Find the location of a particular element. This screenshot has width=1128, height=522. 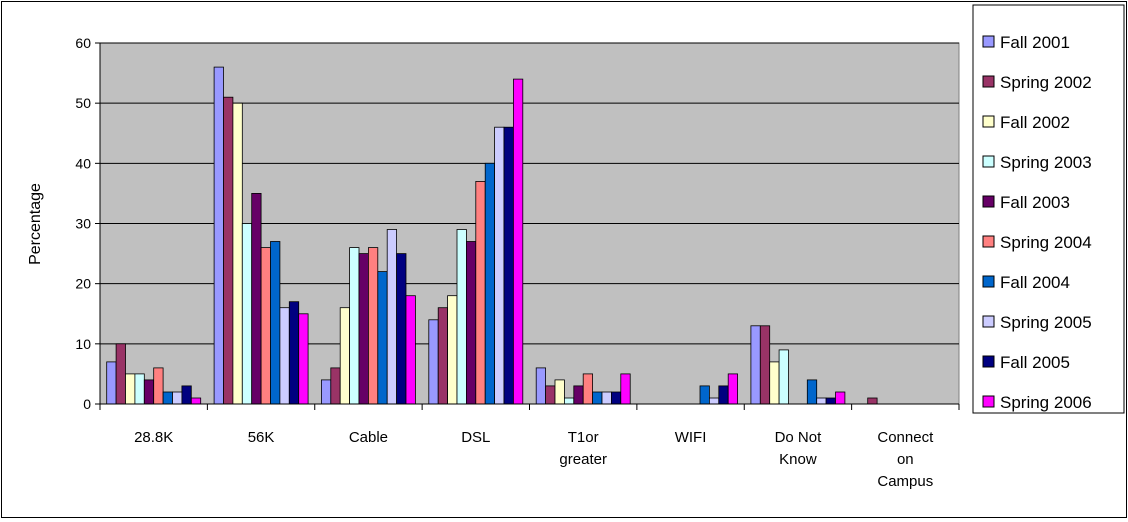

legend-label: Spring 2004 is located at coordinates (1046, 242).